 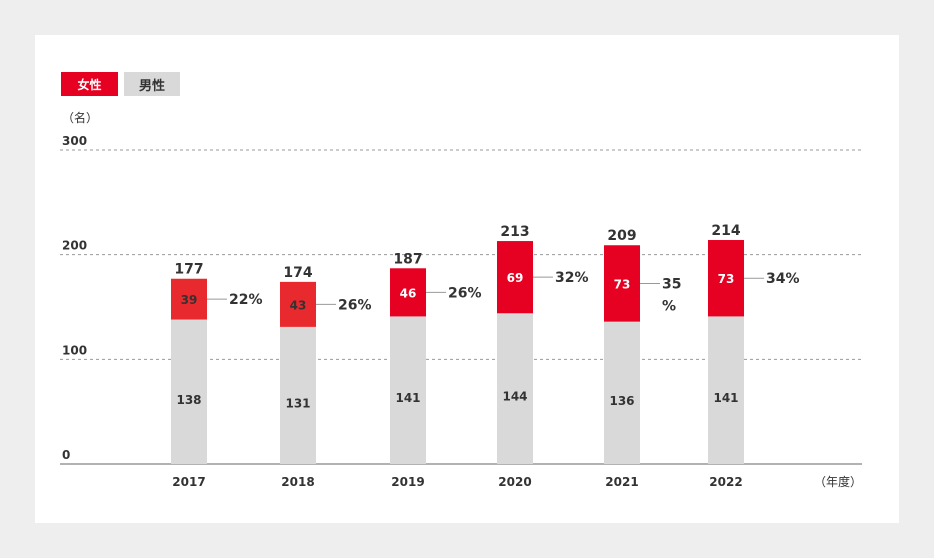 What do you see at coordinates (74, 141) in the screenshot?
I see `y-tick-label: 300` at bounding box center [74, 141].